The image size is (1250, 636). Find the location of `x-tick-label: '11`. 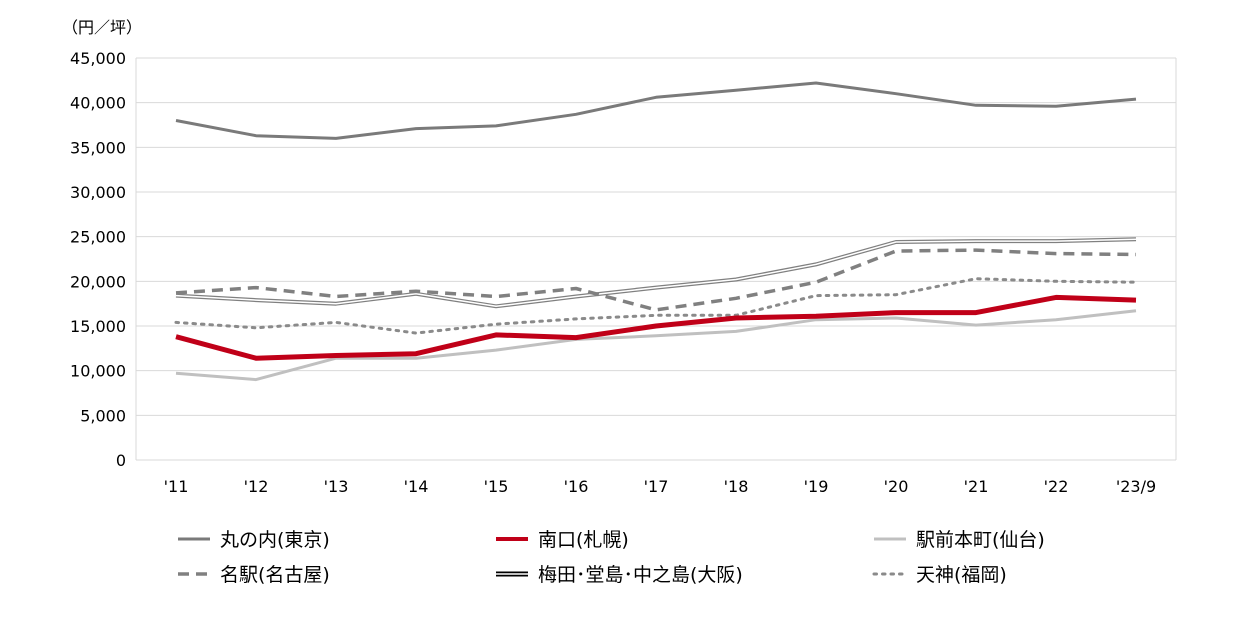

x-tick-label: '11 is located at coordinates (176, 486).